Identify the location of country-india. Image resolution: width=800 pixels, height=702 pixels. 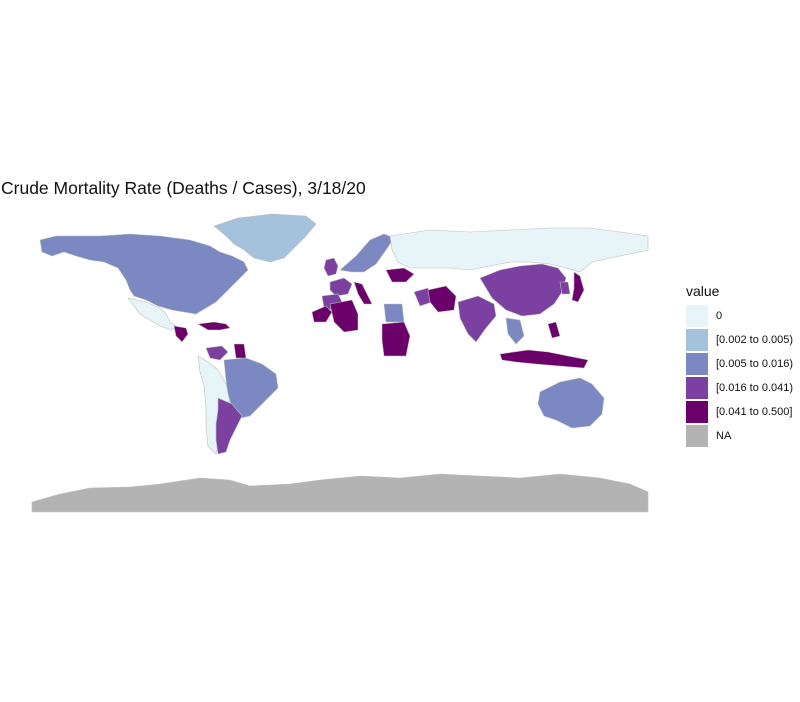
(477, 319).